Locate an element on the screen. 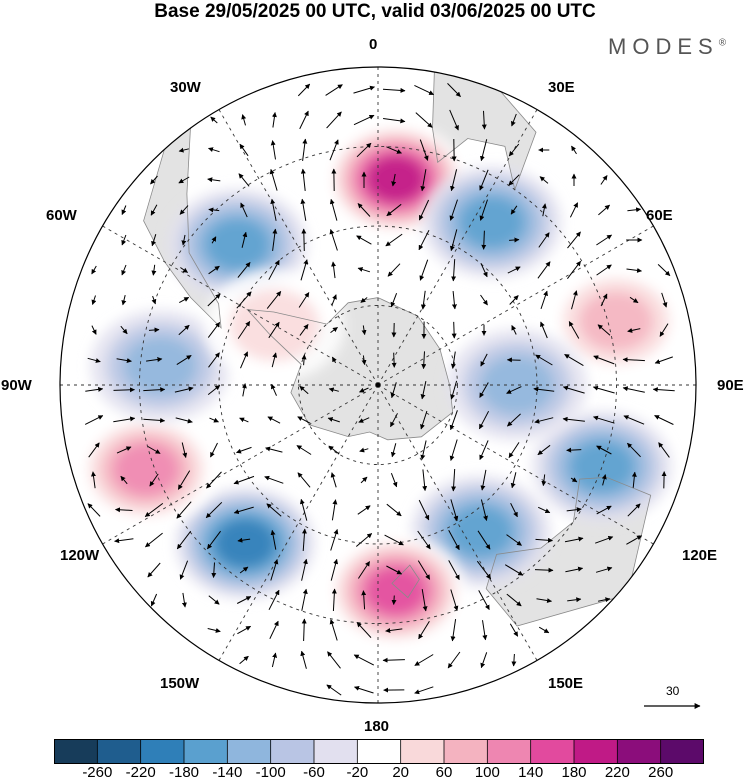 This screenshot has height=783, width=750. longitude-label-180: 180 is located at coordinates (377, 726).